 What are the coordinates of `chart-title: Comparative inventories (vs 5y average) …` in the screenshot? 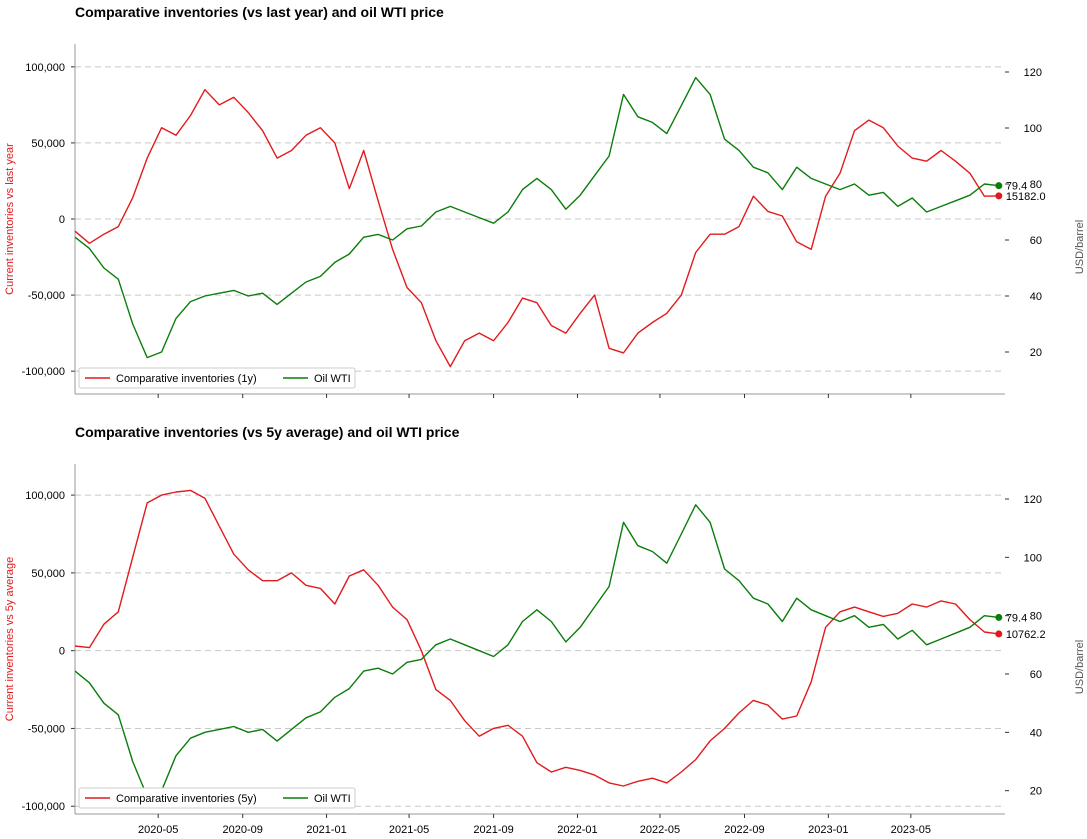 It's located at (267, 432).